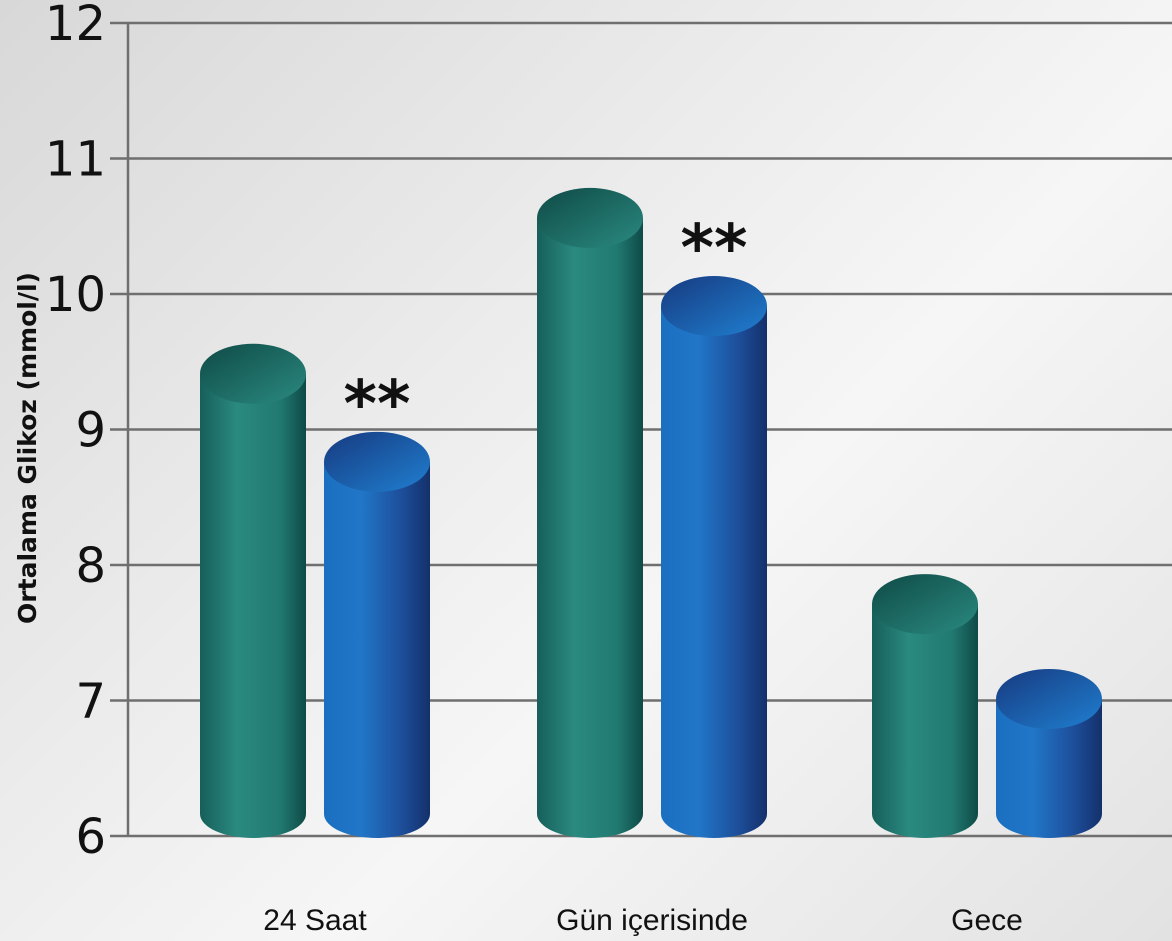  I want to click on y-tick-label-11: 11, so click(75, 160).